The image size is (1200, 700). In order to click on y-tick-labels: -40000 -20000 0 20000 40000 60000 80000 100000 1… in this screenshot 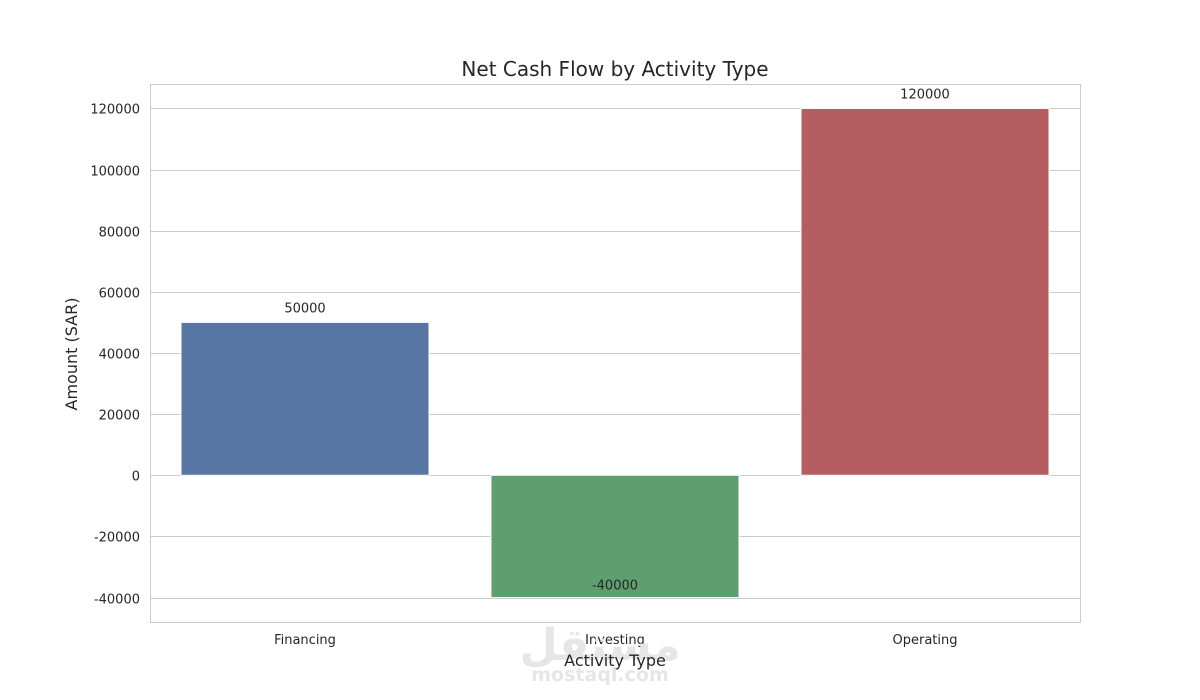, I will do `click(115, 355)`.